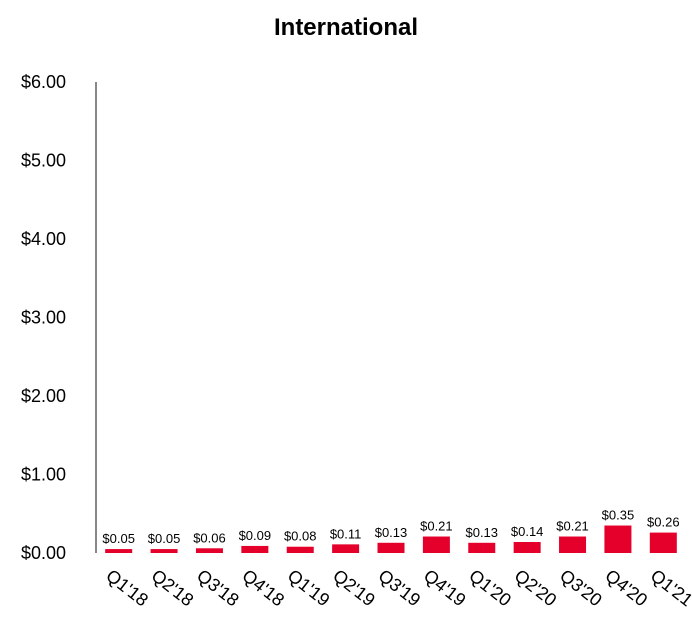 Image resolution: width=692 pixels, height=630 pixels. Describe the element at coordinates (43, 318) in the screenshot. I see `y-tick-label: $3.00` at that location.